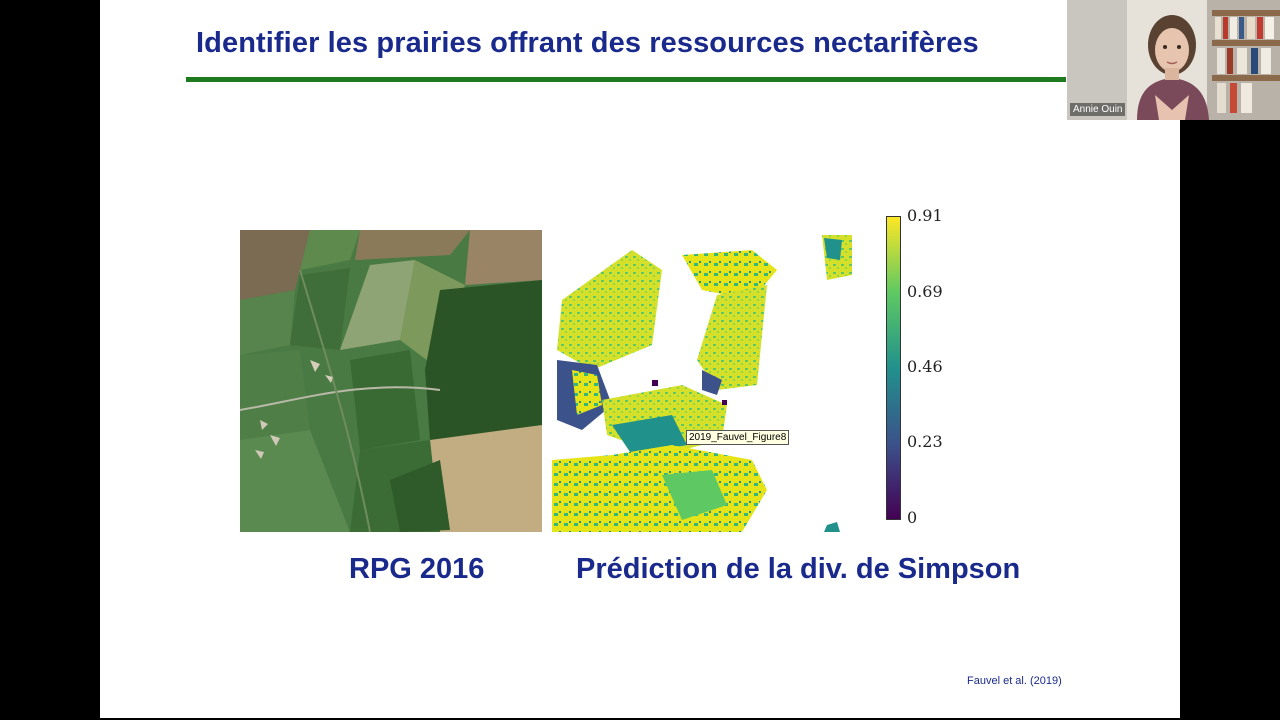  I want to click on participant-video-feed, so click(1173, 60).